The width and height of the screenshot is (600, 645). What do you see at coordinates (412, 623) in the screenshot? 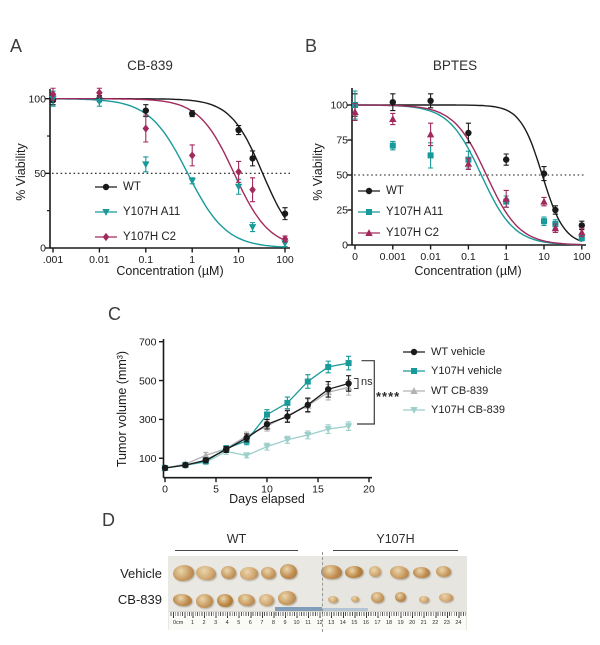
I see `ruler-number: 20` at bounding box center [412, 623].